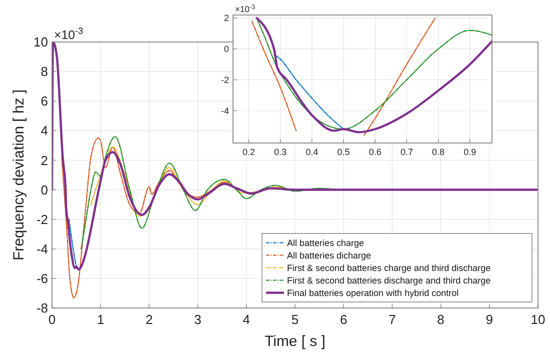 This screenshot has height=352, width=550. I want to click on legend-label: All batteries charge, so click(325, 243).